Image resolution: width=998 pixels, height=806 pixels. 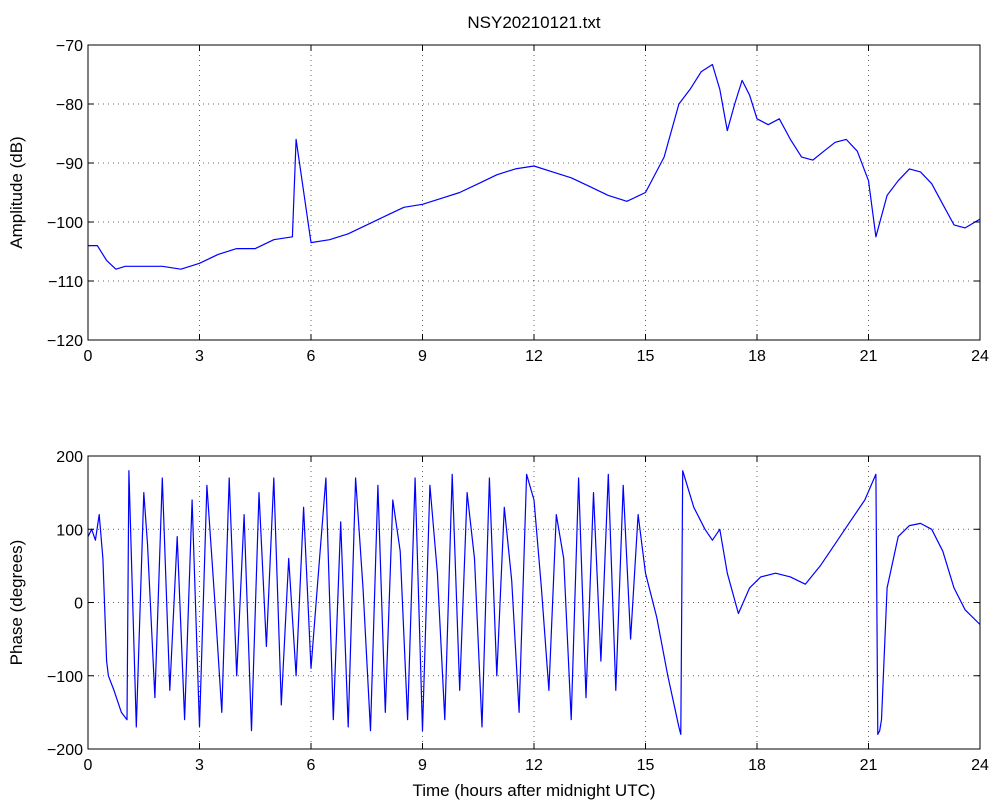 What do you see at coordinates (65, 750) in the screenshot?
I see `y-tick-label: −200` at bounding box center [65, 750].